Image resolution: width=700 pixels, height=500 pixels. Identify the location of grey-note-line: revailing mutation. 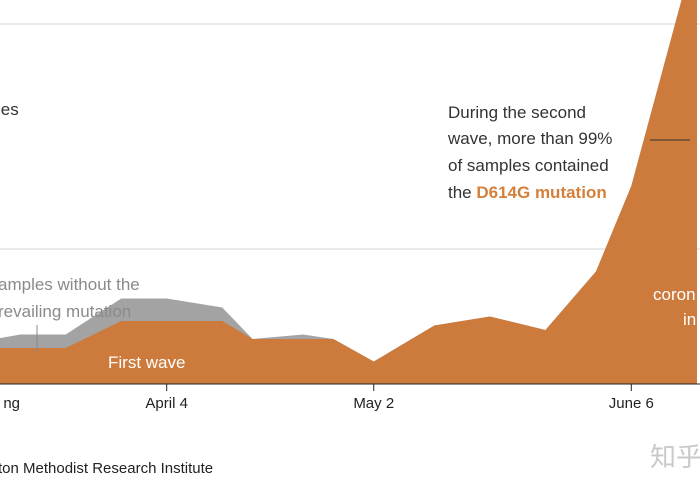
(65, 311).